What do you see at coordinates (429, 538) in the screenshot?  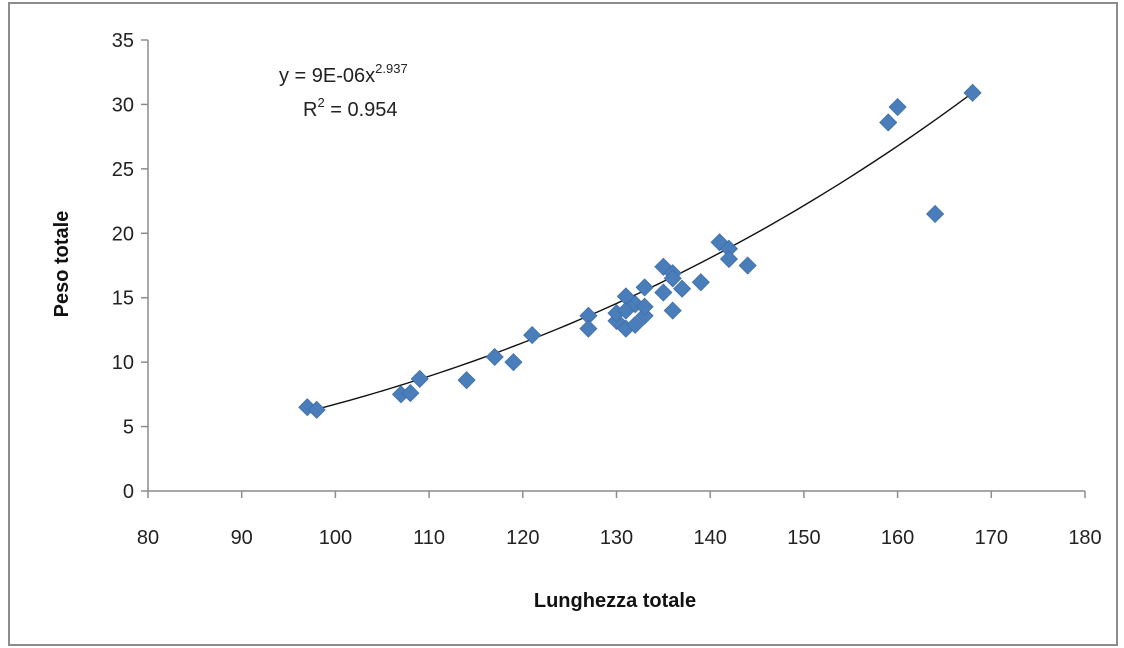 I see `x-tick-label: 110` at bounding box center [429, 538].